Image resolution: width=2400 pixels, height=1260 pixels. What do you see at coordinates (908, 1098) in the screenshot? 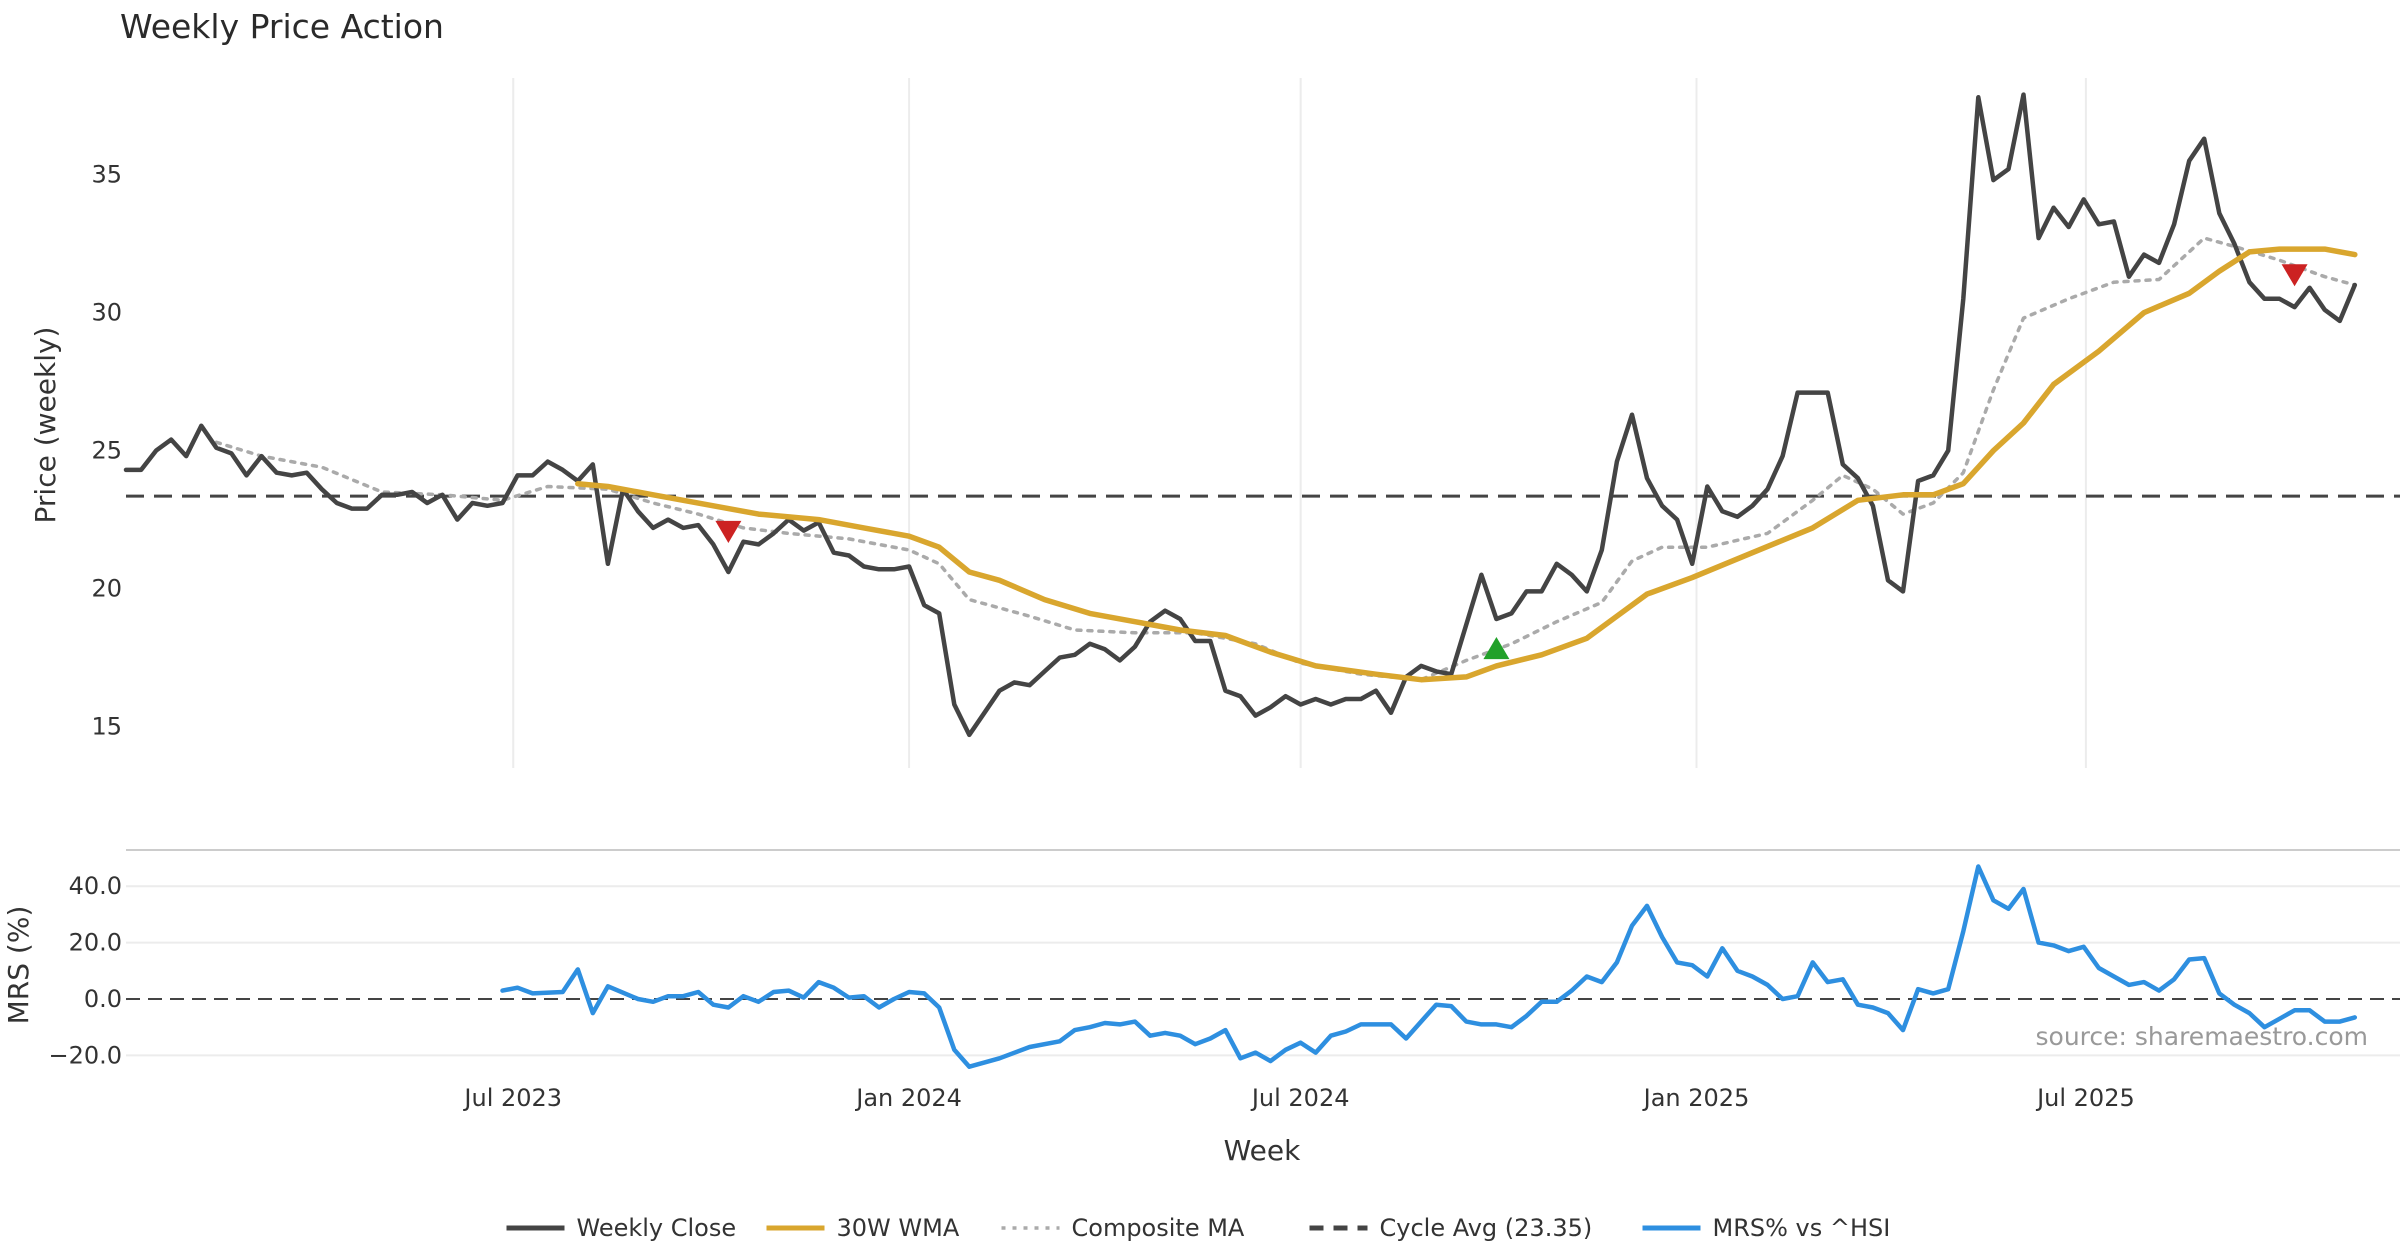
I see `x-tick-label-1: Jan 2024` at bounding box center [908, 1098].